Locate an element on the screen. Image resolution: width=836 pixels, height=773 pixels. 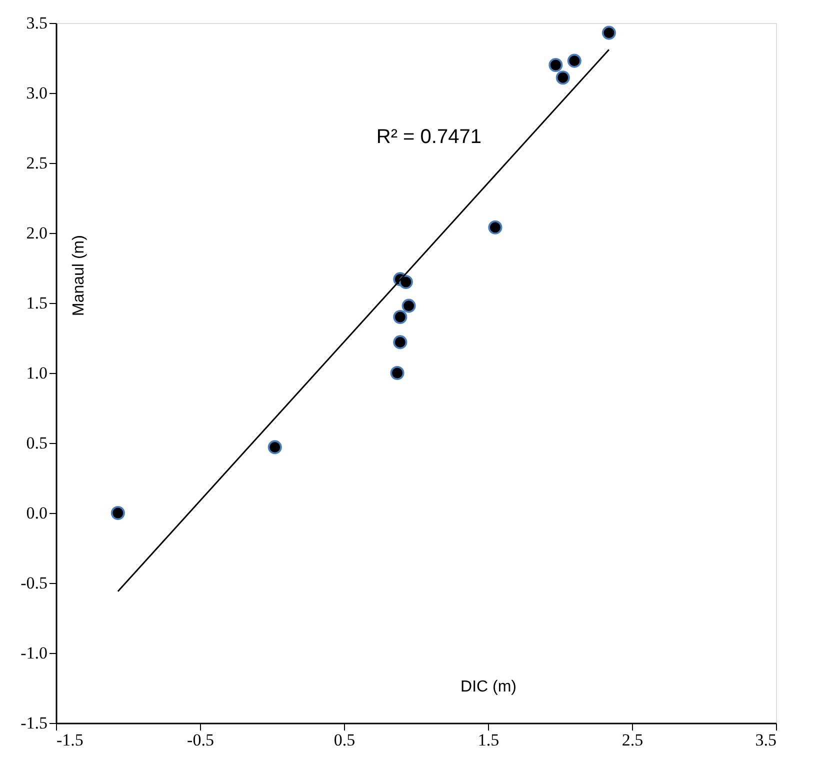
y-tick-label: 3.0 is located at coordinates (37, 93).